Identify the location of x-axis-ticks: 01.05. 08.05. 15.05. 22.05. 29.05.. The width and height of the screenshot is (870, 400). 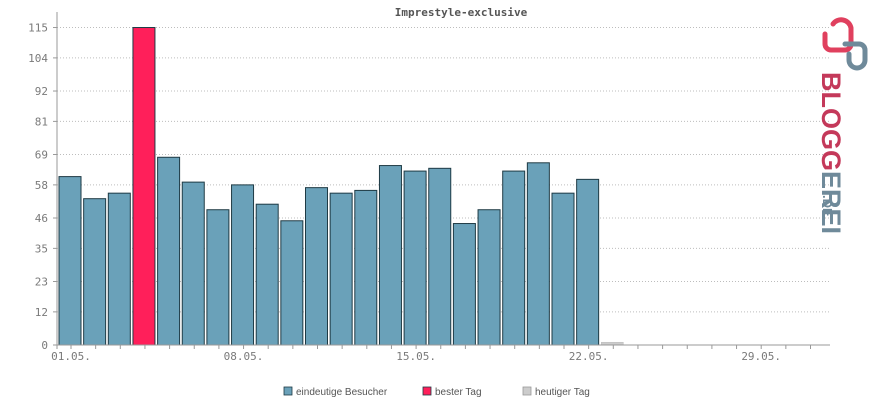
(431, 354).